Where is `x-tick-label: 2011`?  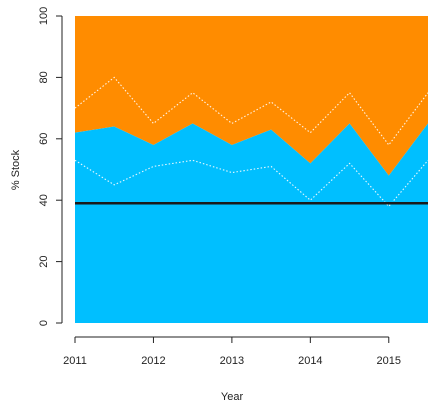
x-tick-label: 2011 is located at coordinates (75, 361).